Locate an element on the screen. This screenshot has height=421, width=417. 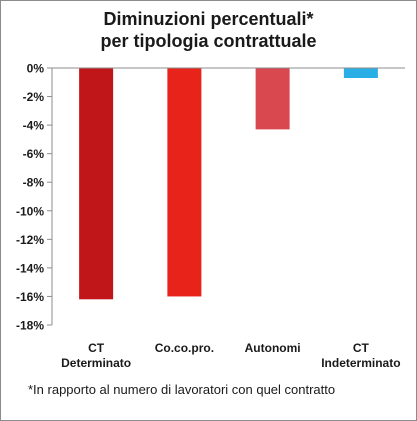
y-tick-label: -16% is located at coordinates (30, 297).